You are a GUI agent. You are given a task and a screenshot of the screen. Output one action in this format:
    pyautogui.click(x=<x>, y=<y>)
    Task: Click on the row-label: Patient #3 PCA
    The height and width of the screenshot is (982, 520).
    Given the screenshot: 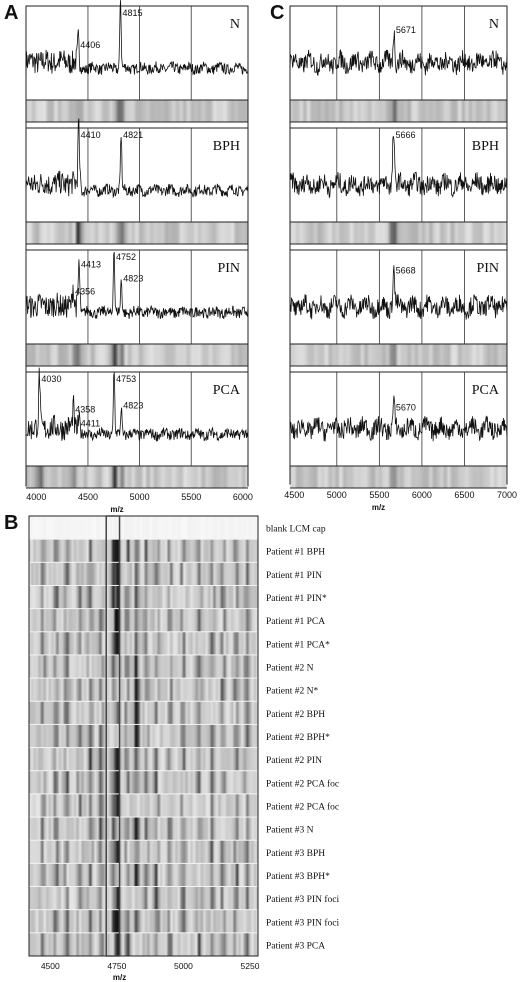 What is the action you would take?
    pyautogui.click(x=295, y=946)
    